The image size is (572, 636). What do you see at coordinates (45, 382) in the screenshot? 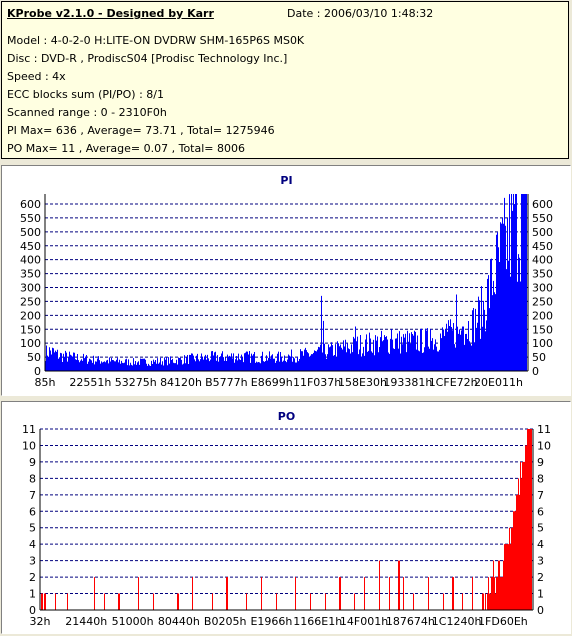
I see `x-tick-label: 85h` at bounding box center [45, 382].